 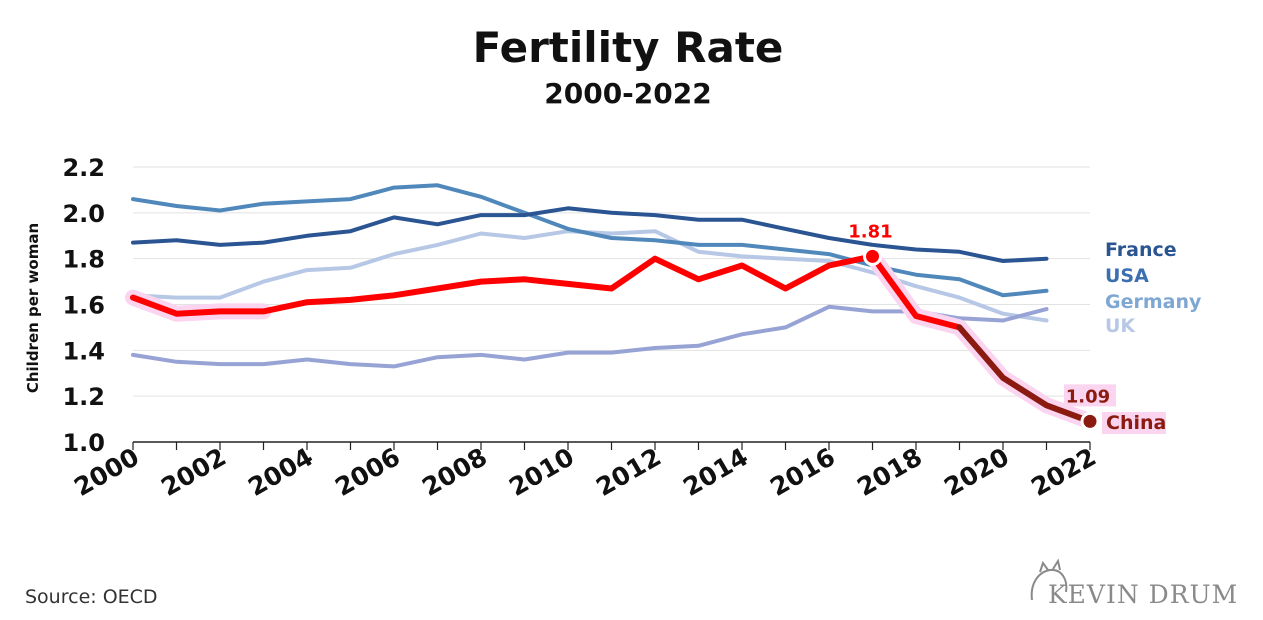 I want to click on point-markers, so click(x=981, y=338).